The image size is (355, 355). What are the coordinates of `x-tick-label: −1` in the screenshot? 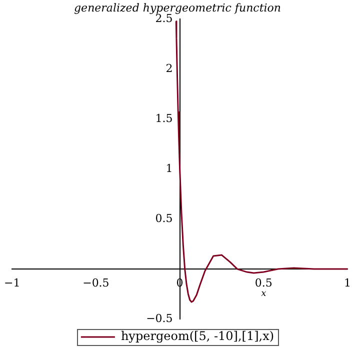 It's located at (12, 283).